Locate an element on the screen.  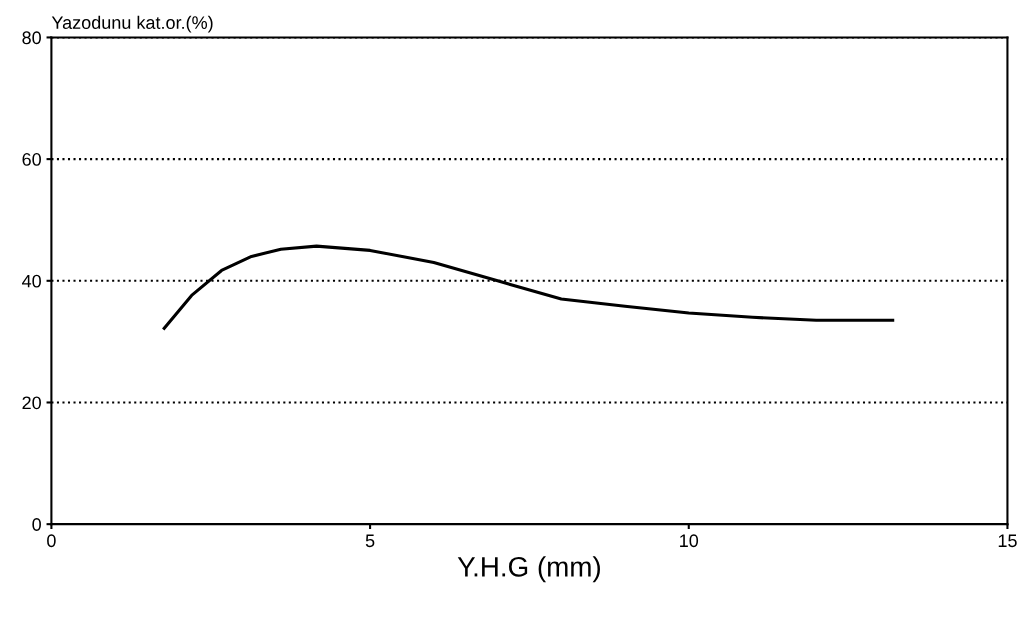
y-axis-title: Yazodunu kat.or.(%) is located at coordinates (132, 24).